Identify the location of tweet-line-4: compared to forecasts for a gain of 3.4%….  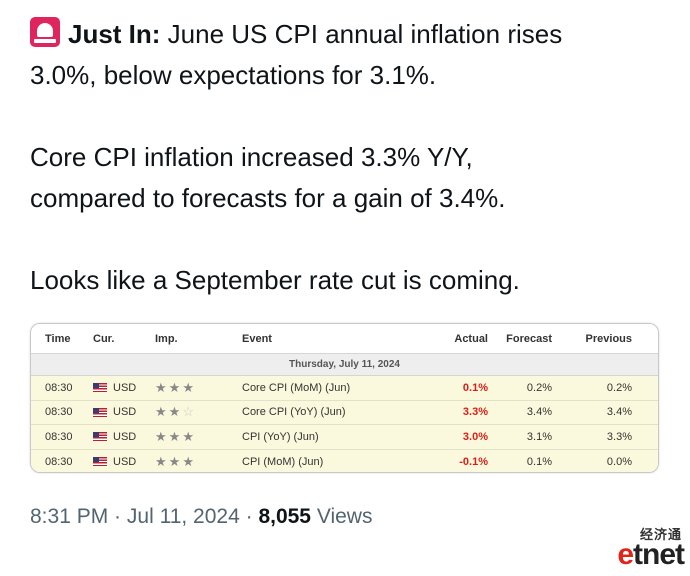
(268, 198).